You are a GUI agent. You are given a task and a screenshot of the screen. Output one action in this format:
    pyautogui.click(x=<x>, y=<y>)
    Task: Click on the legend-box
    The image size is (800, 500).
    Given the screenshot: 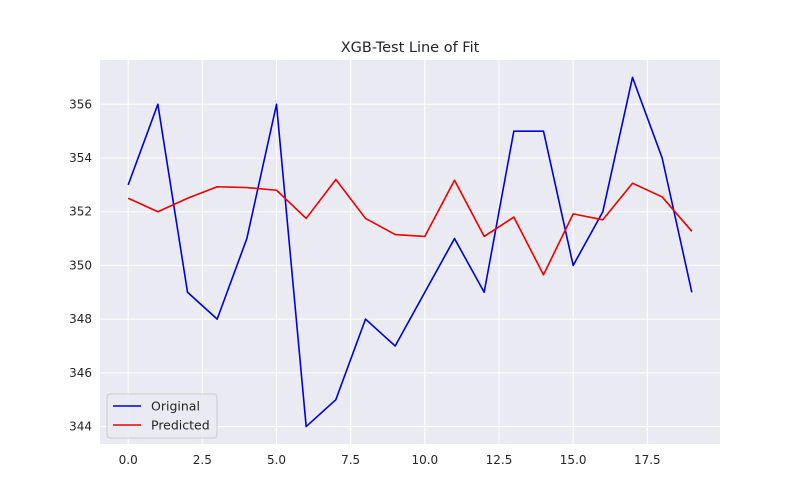 What is the action you would take?
    pyautogui.click(x=162, y=416)
    